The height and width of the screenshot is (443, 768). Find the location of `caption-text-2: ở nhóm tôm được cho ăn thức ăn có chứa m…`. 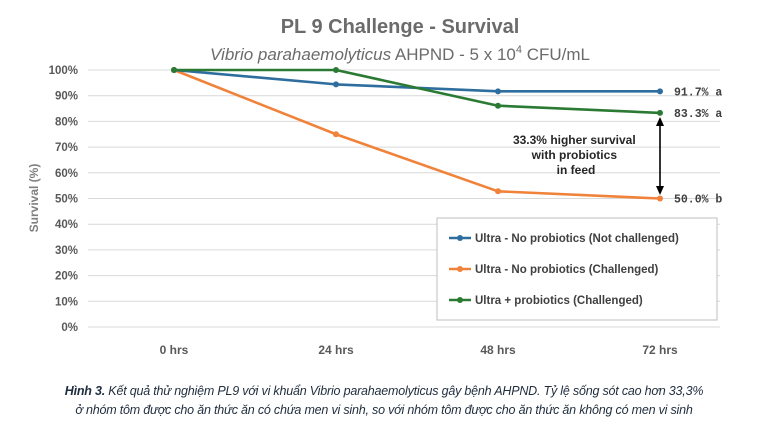

caption-text-2: ở nhóm tôm được cho ăn thức ăn có chứa m… is located at coordinates (384, 410).